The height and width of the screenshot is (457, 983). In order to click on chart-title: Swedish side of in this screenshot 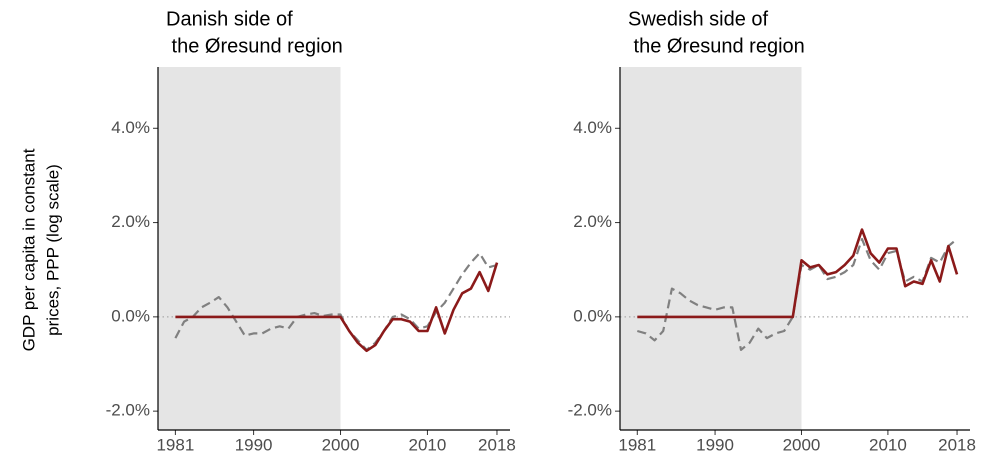, I will do `click(698, 19)`.